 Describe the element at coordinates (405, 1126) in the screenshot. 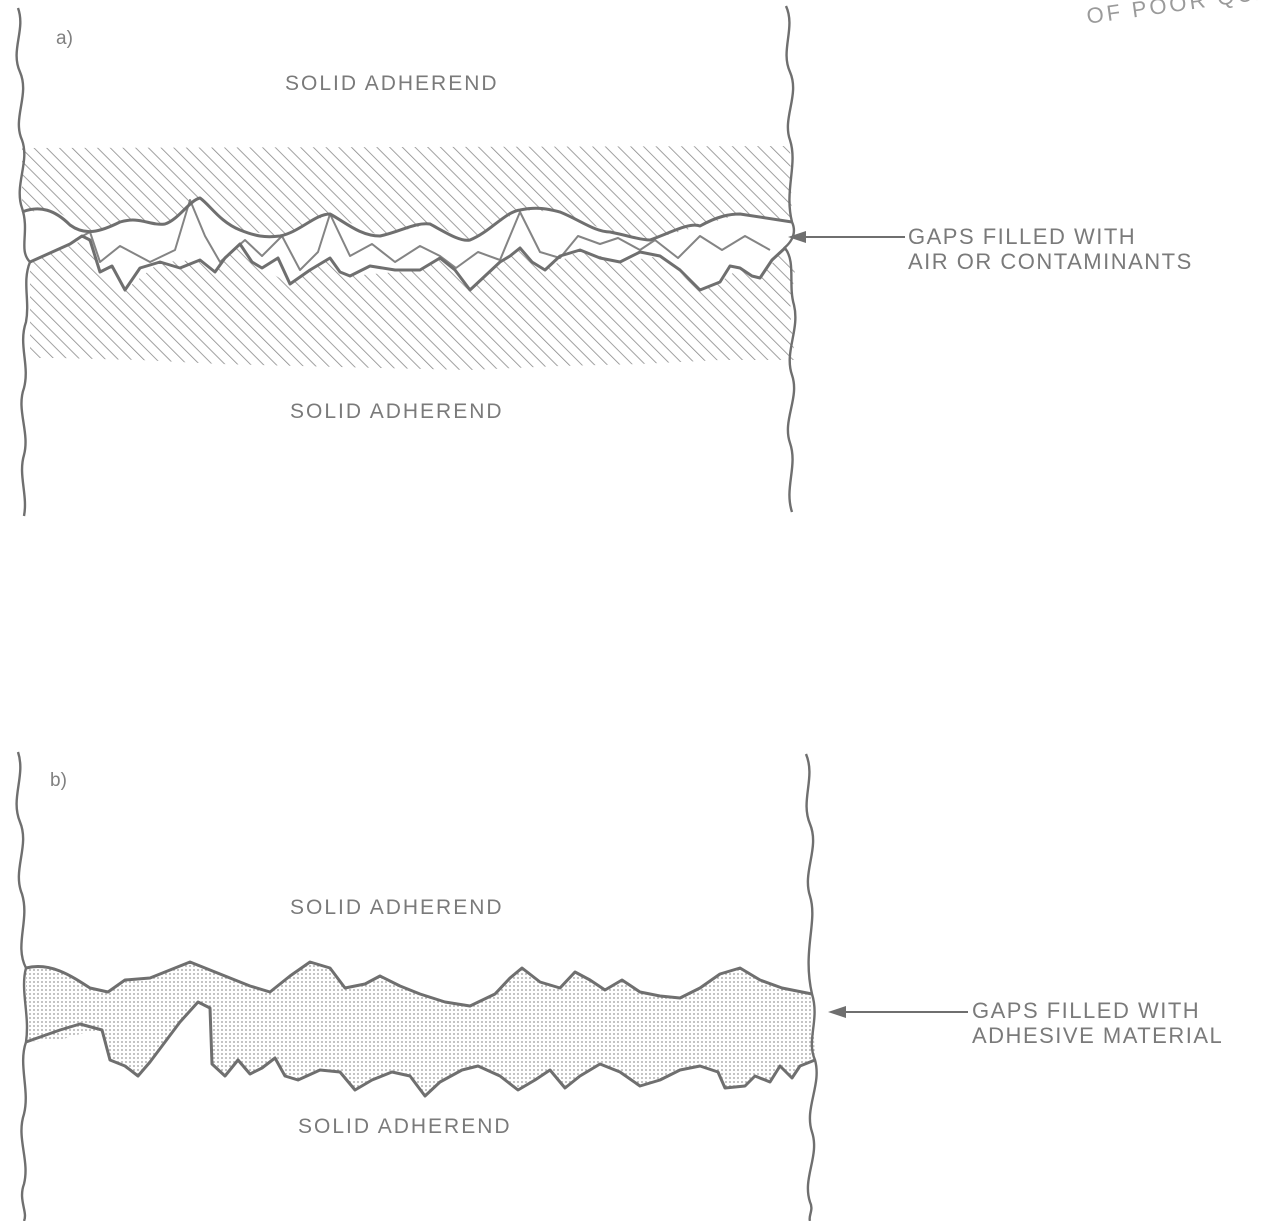

I see `panel-b-bottom-adherend-label: SOLID ADHEREND` at that location.